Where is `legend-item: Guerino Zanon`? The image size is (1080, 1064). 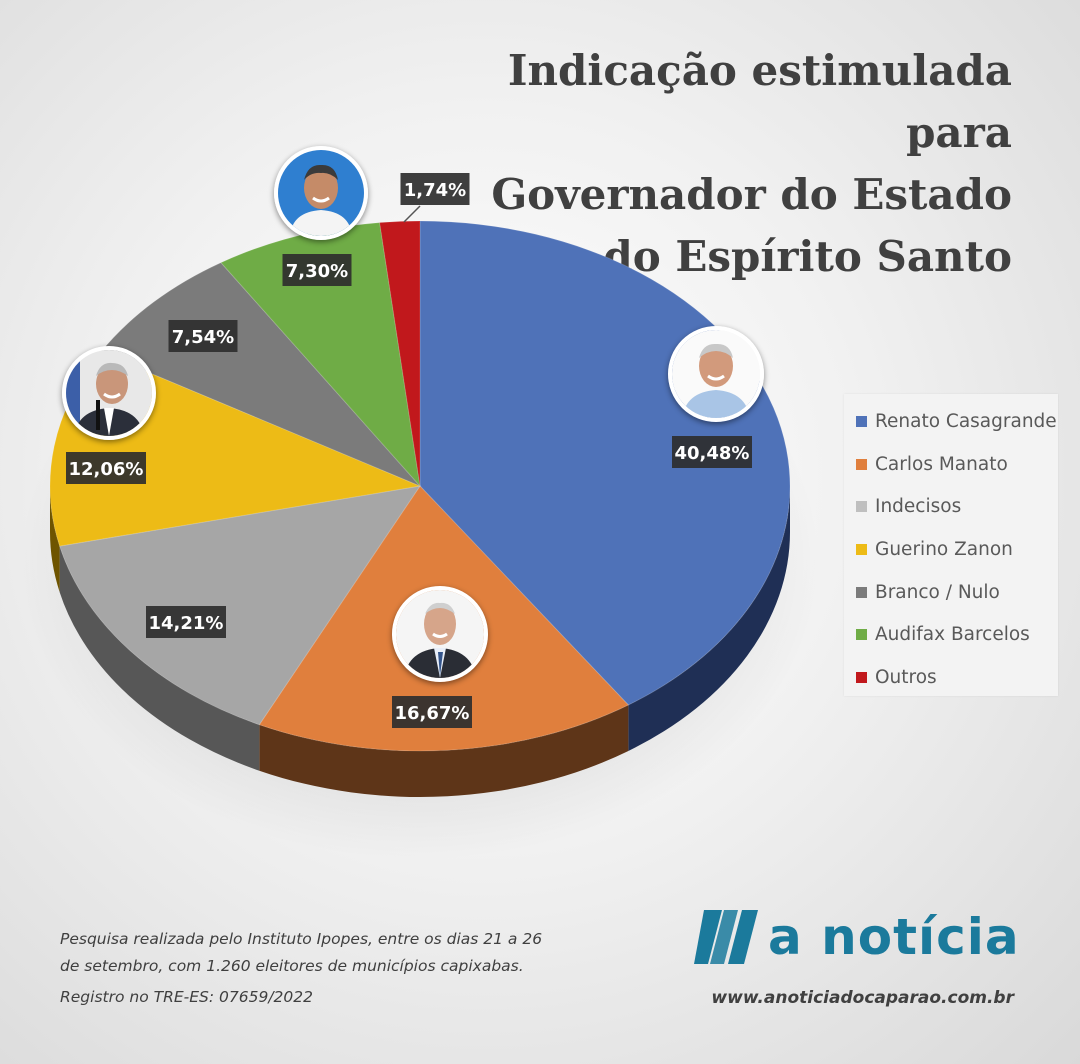 legend-item: Guerino Zanon is located at coordinates (951, 549).